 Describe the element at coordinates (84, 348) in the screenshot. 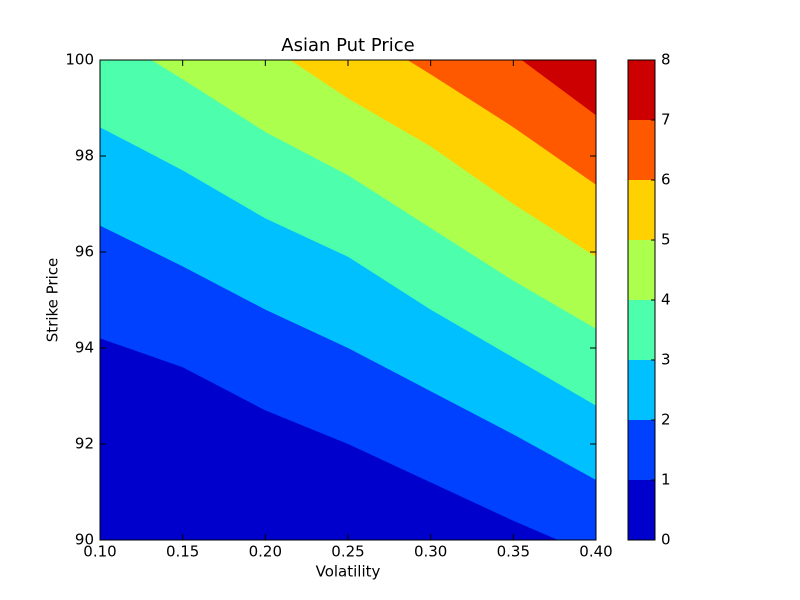

I see `y-tick-label: 94` at that location.